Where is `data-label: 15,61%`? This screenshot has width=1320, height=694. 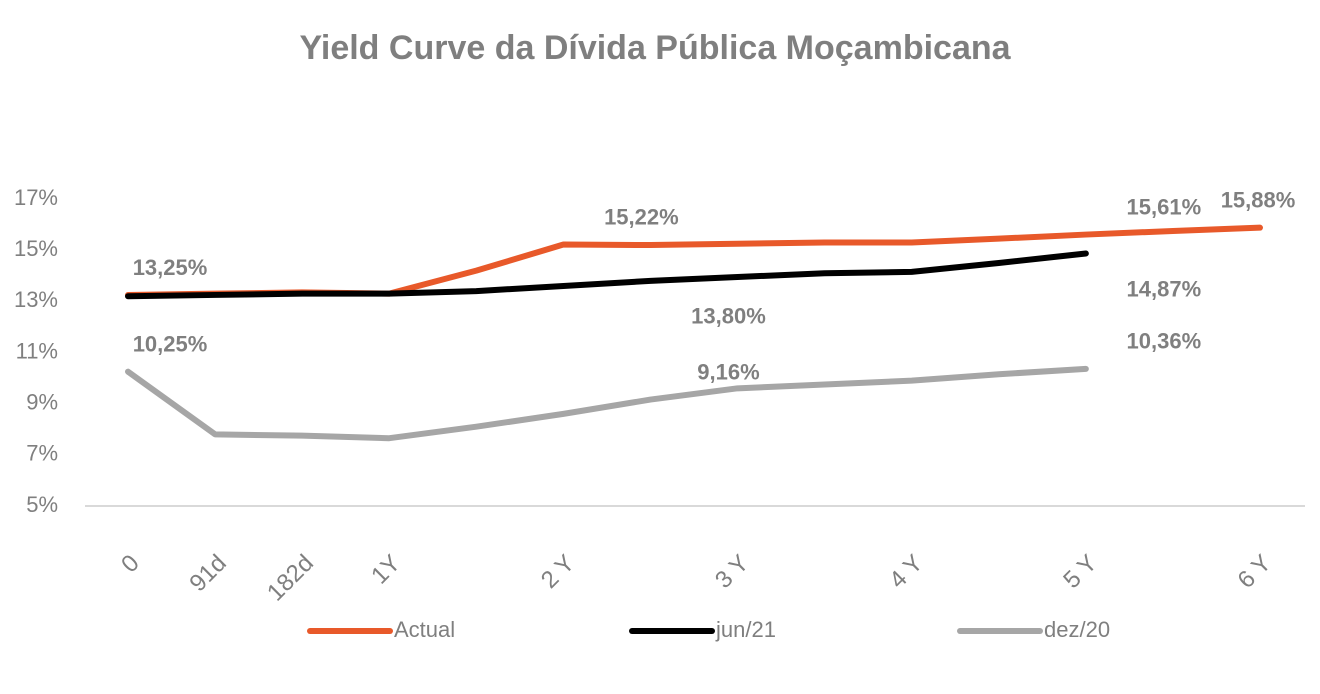
data-label: 15,61% is located at coordinates (1164, 206).